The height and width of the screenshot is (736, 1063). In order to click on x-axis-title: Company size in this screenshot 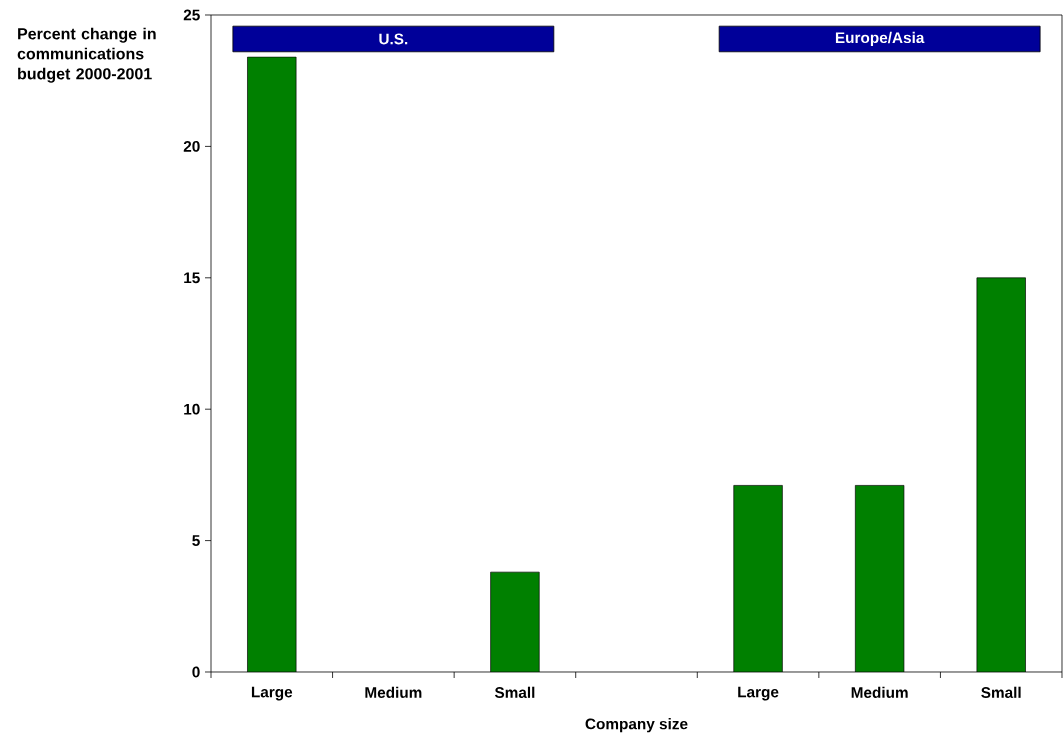, I will do `click(636, 725)`.